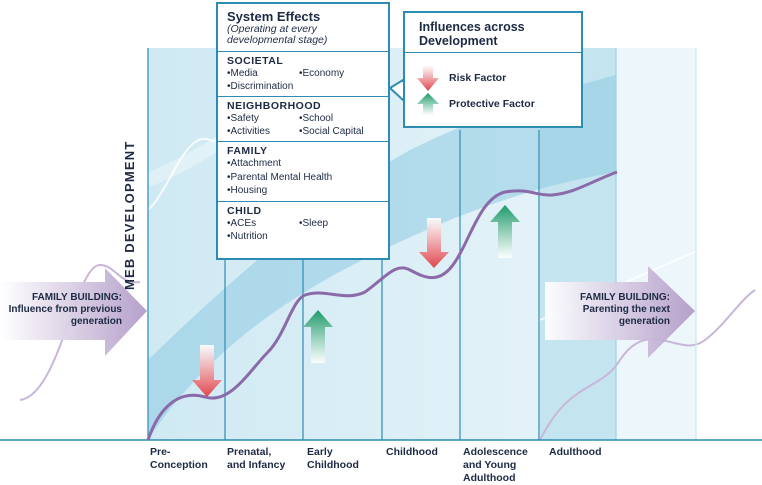 Image resolution: width=762 pixels, height=485 pixels. I want to click on level-item: •Nutrition, so click(247, 236).